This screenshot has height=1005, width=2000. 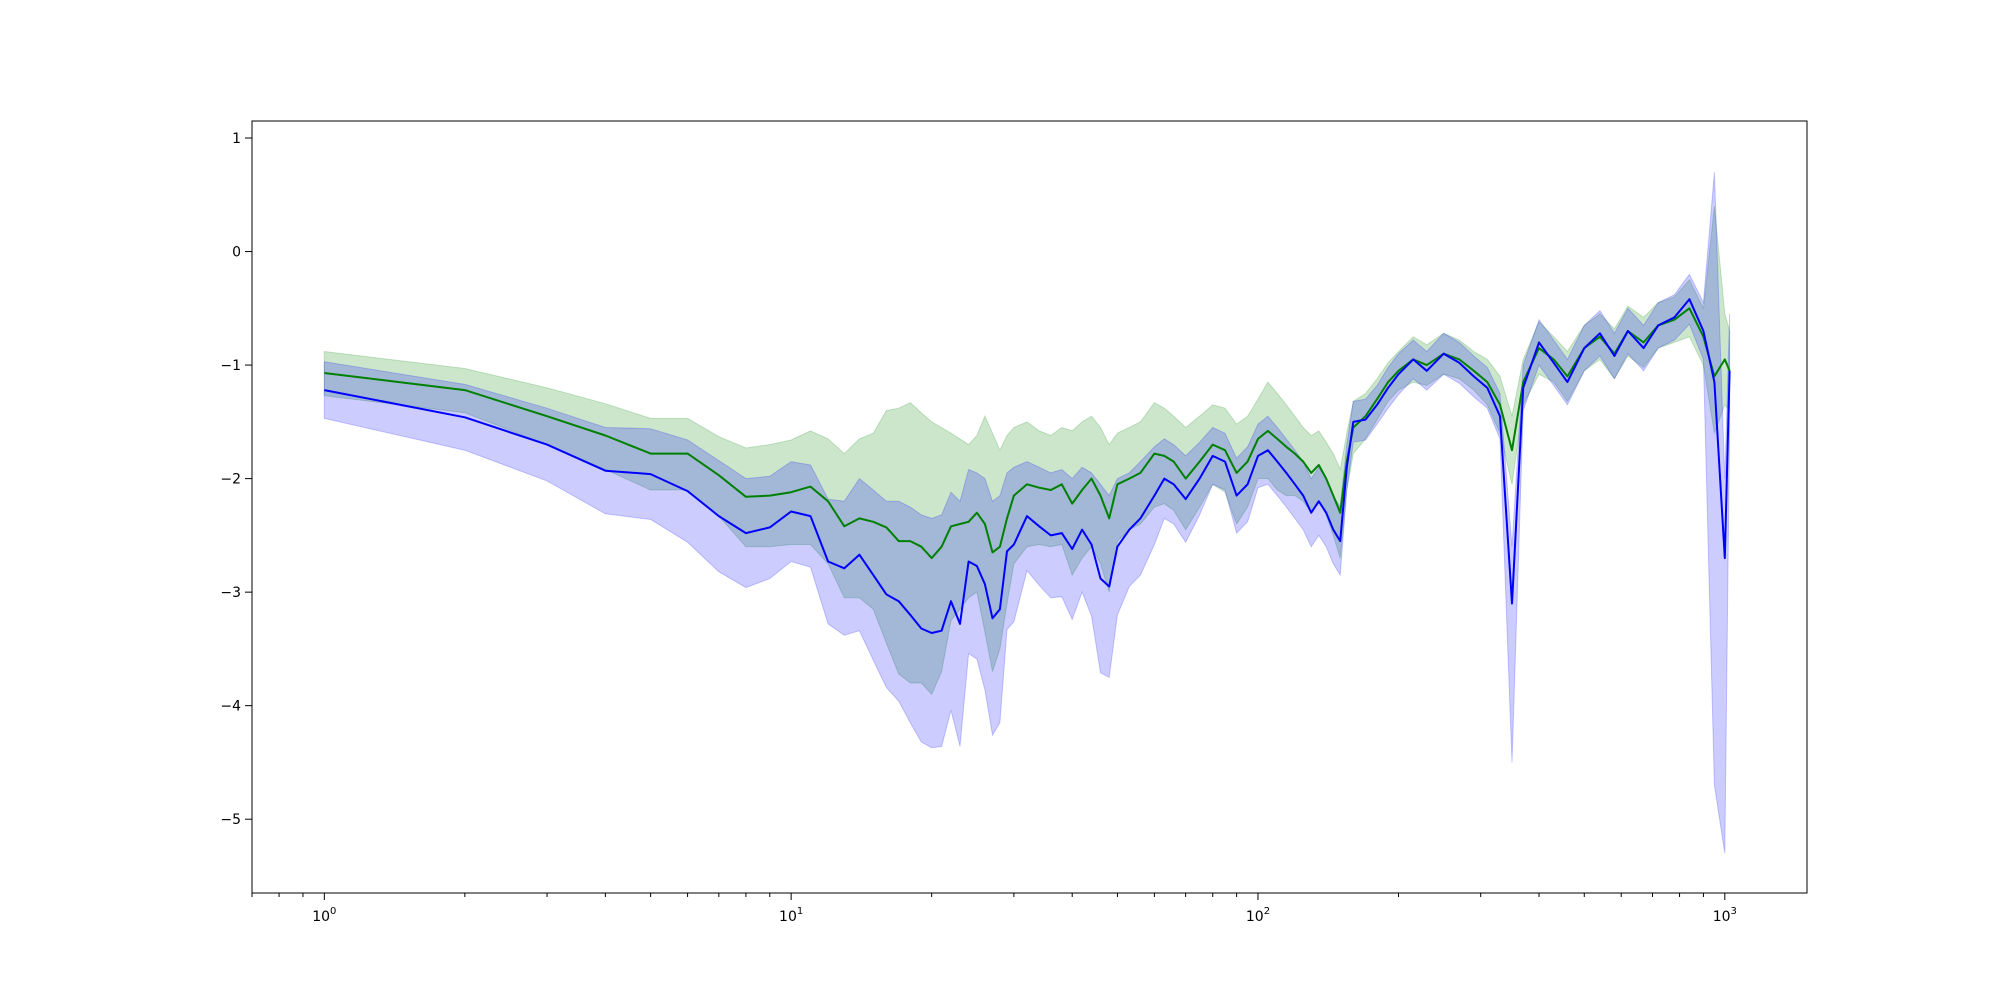 What do you see at coordinates (994, 909) in the screenshot?
I see `x-axis: 10⁰ 10¹ 10² 10³` at bounding box center [994, 909].